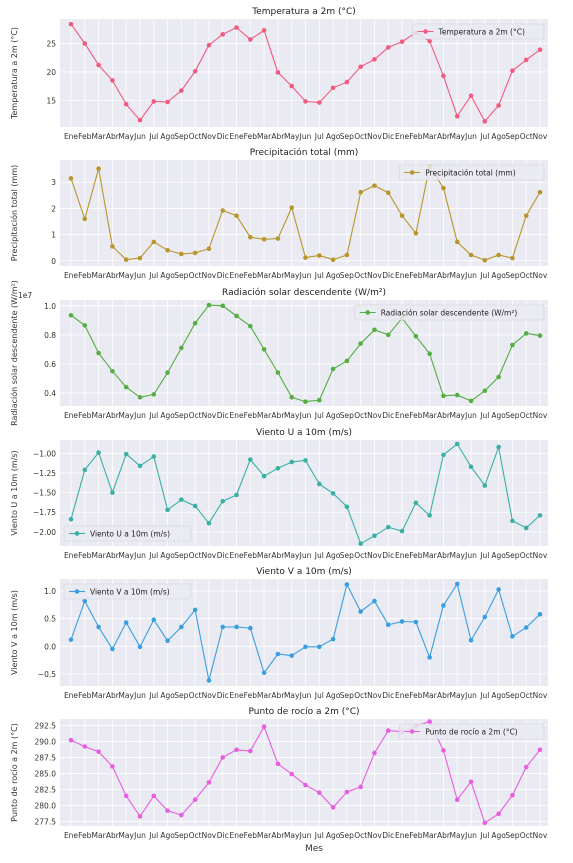  Describe the element at coordinates (25, 295) in the screenshot. I see `y-exponent-label: 1e7` at that location.